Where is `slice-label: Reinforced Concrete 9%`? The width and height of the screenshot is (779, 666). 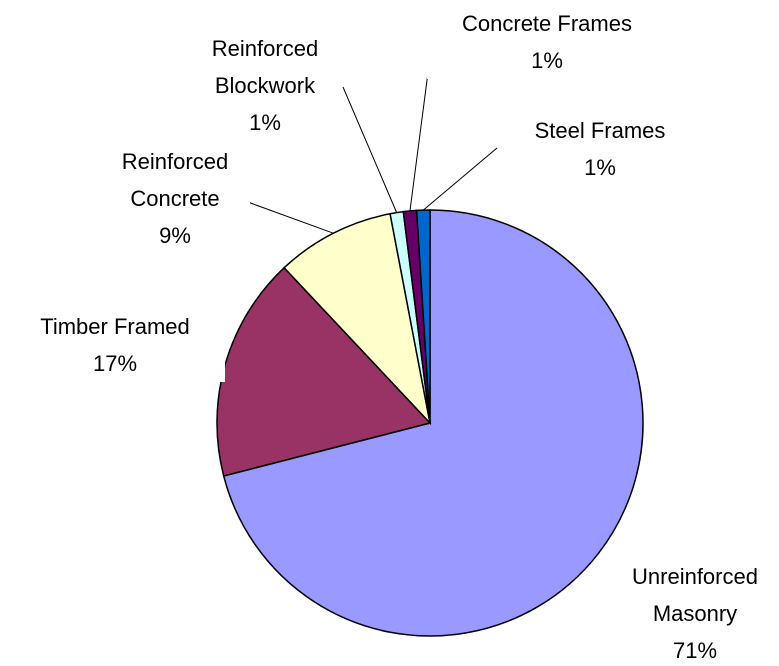 slice-label: Reinforced Concrete 9% is located at coordinates (175, 198).